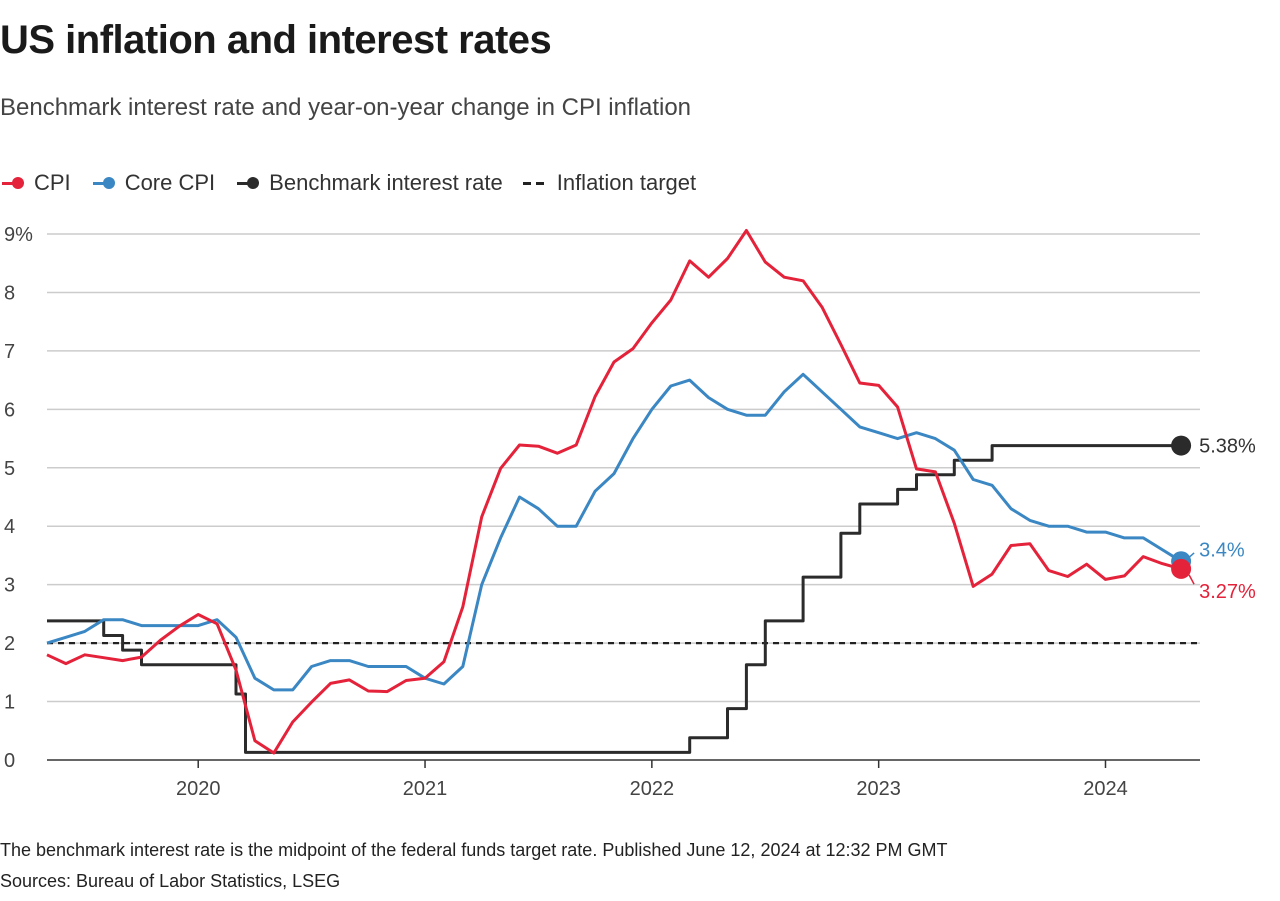 This screenshot has width=1280, height=901. I want to click on legend-item-cpi: CPI, so click(35, 183).